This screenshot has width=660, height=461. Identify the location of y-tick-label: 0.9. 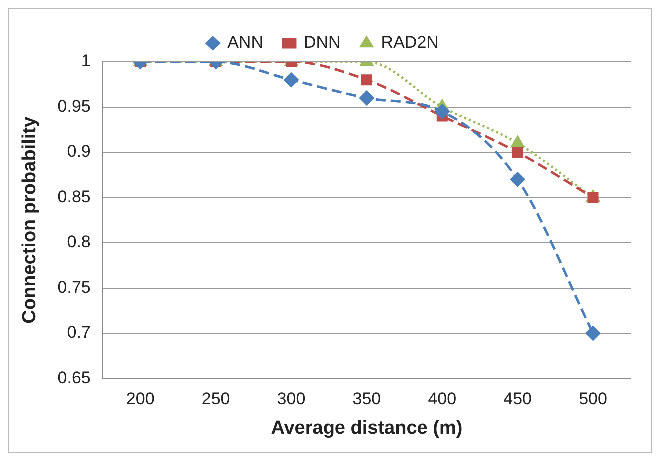
(79, 152).